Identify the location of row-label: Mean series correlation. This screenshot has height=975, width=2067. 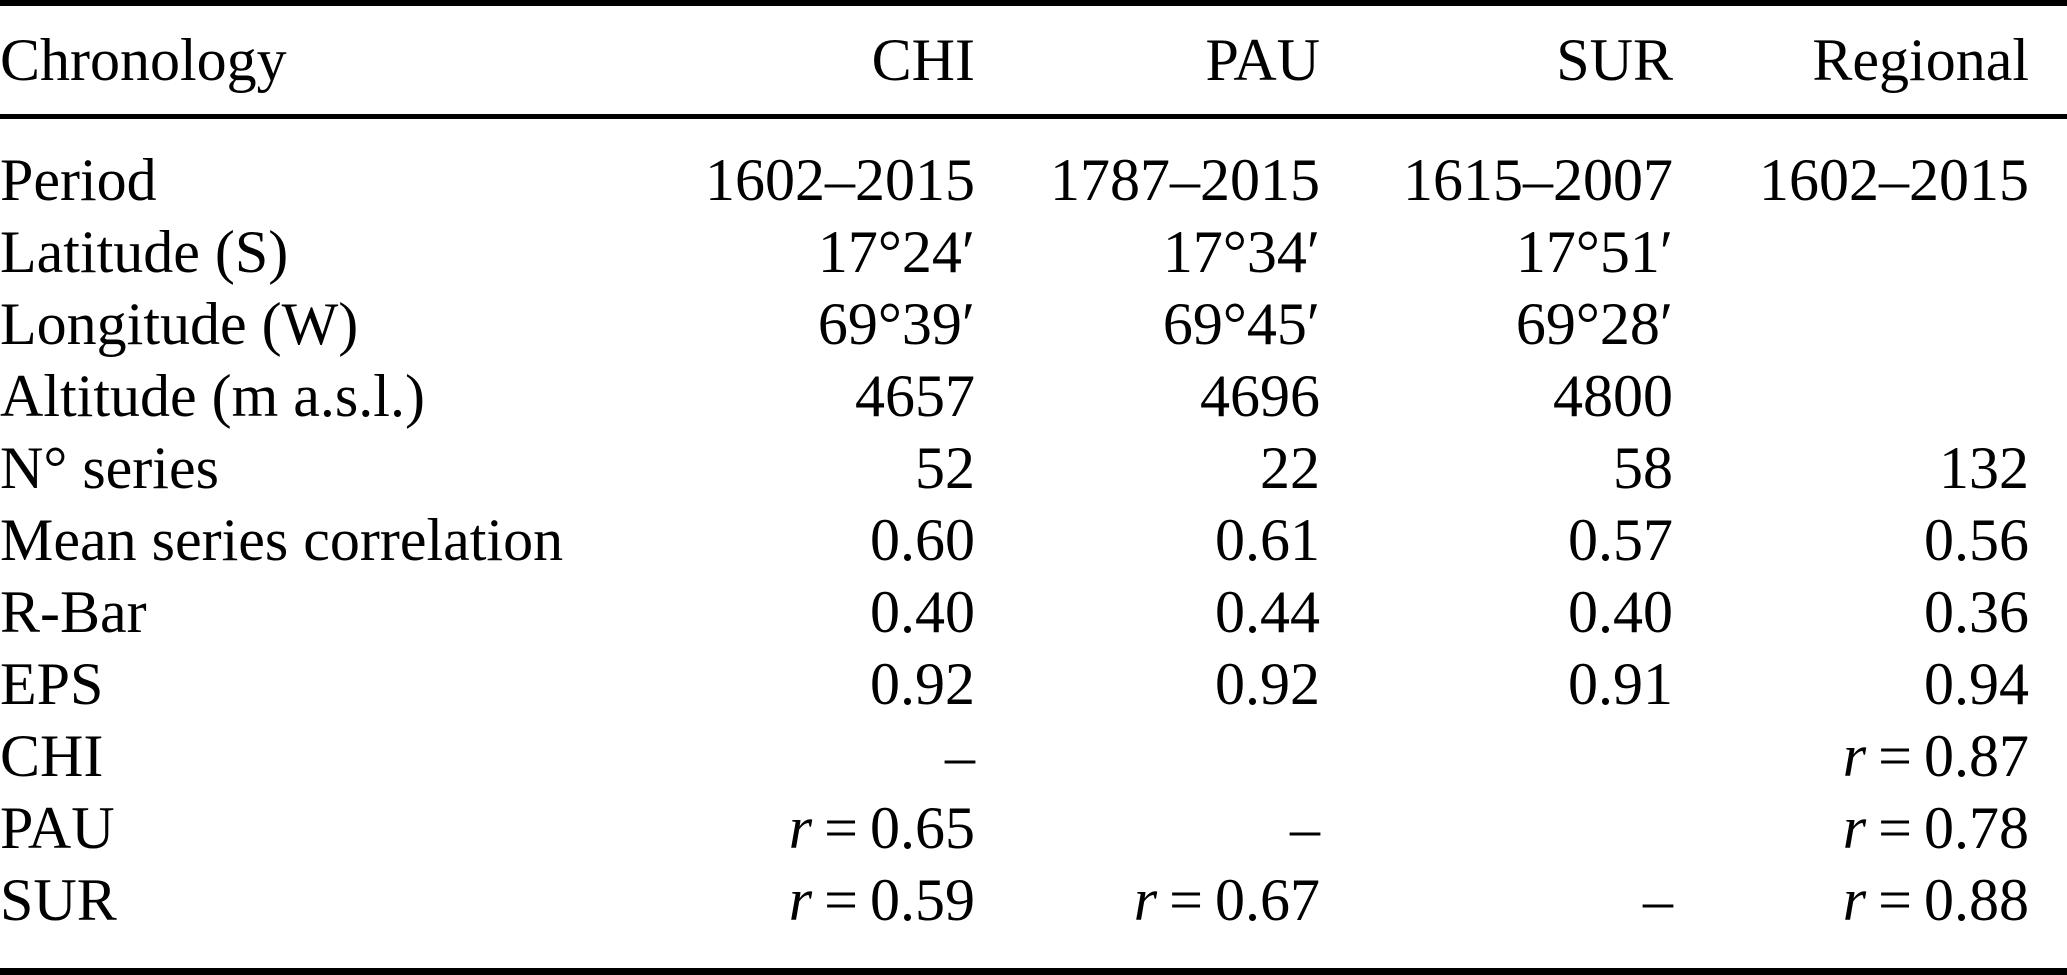
(282, 540).